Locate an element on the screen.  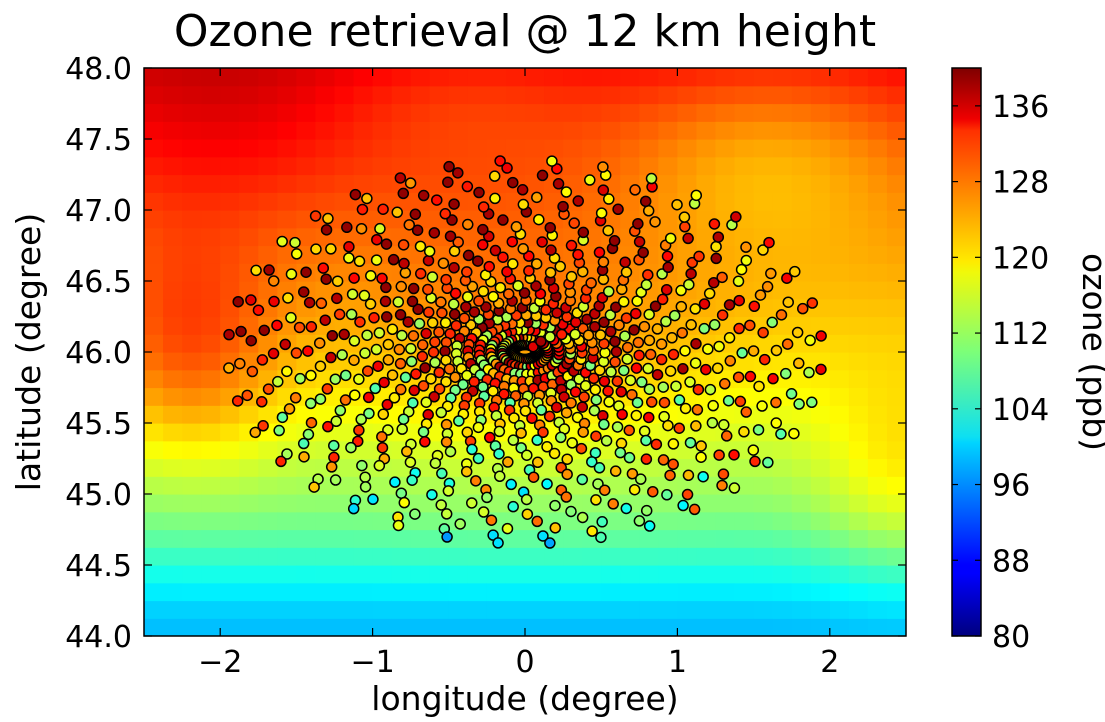
colorbar-tick-label: 128 is located at coordinates (1020, 183).